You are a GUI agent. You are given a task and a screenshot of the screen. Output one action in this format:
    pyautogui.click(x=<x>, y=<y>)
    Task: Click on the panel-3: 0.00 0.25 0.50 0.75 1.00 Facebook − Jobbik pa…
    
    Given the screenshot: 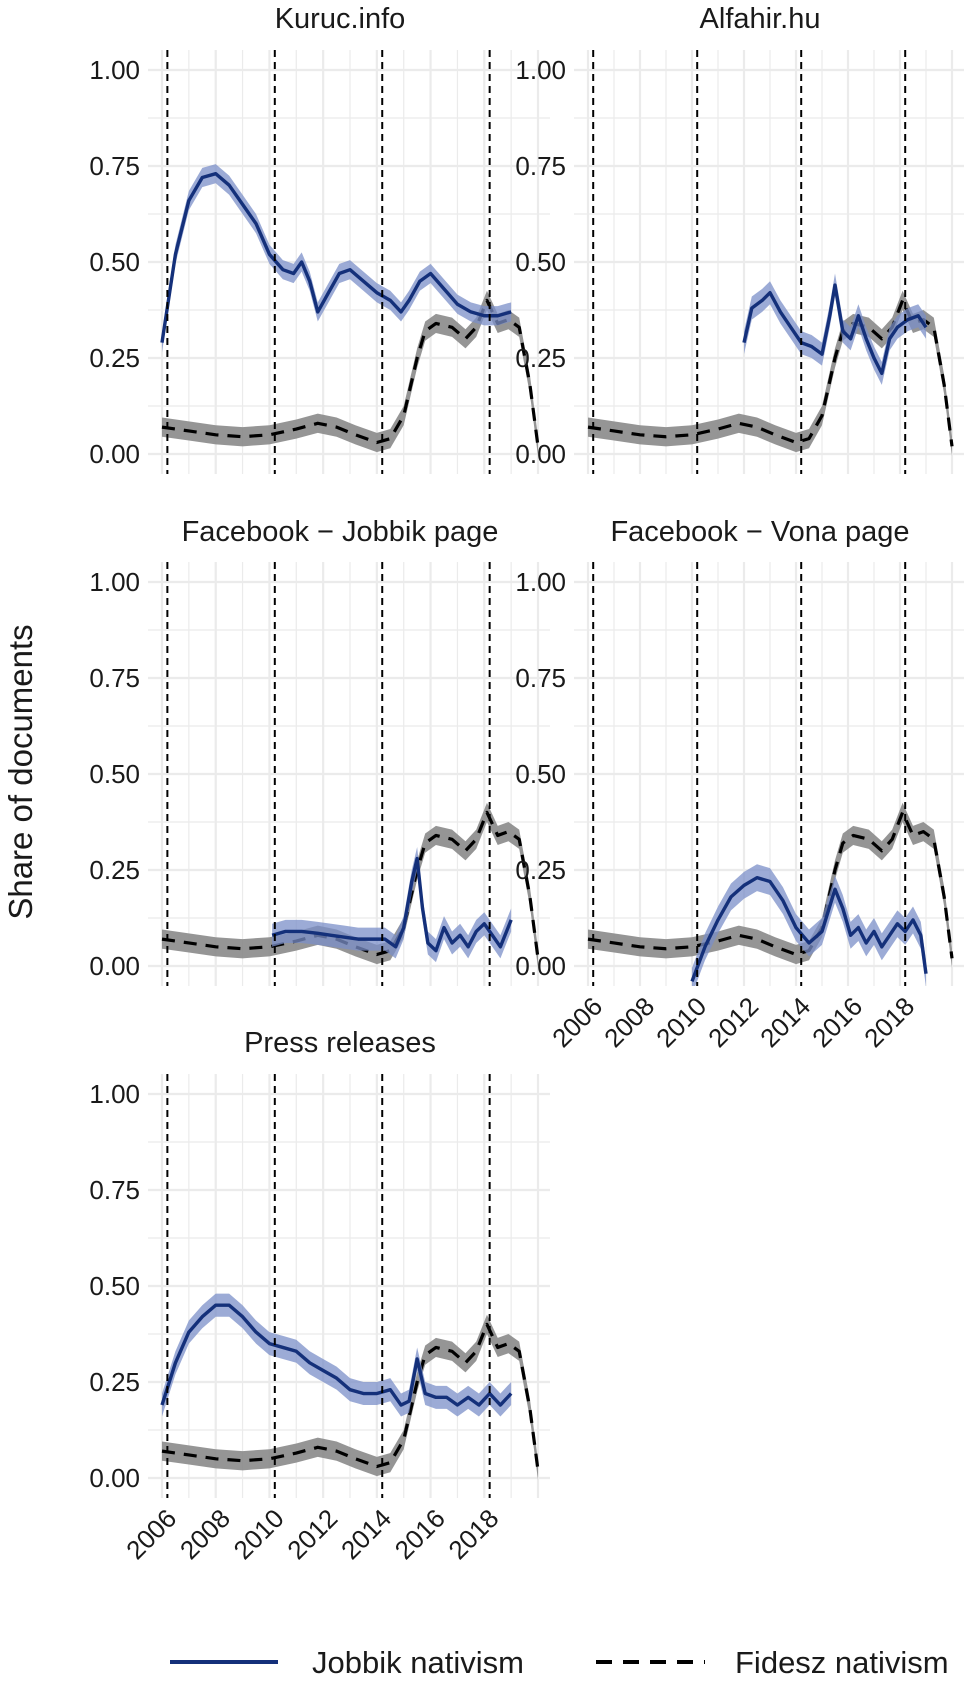 What is the action you would take?
    pyautogui.click(x=319, y=751)
    